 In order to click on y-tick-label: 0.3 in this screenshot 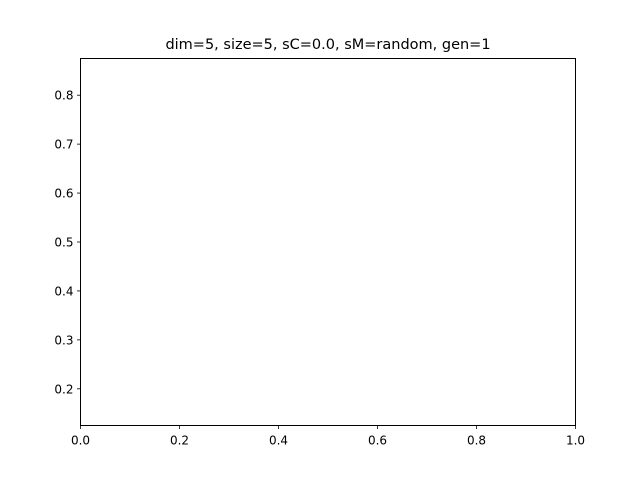, I will do `click(63, 340)`.